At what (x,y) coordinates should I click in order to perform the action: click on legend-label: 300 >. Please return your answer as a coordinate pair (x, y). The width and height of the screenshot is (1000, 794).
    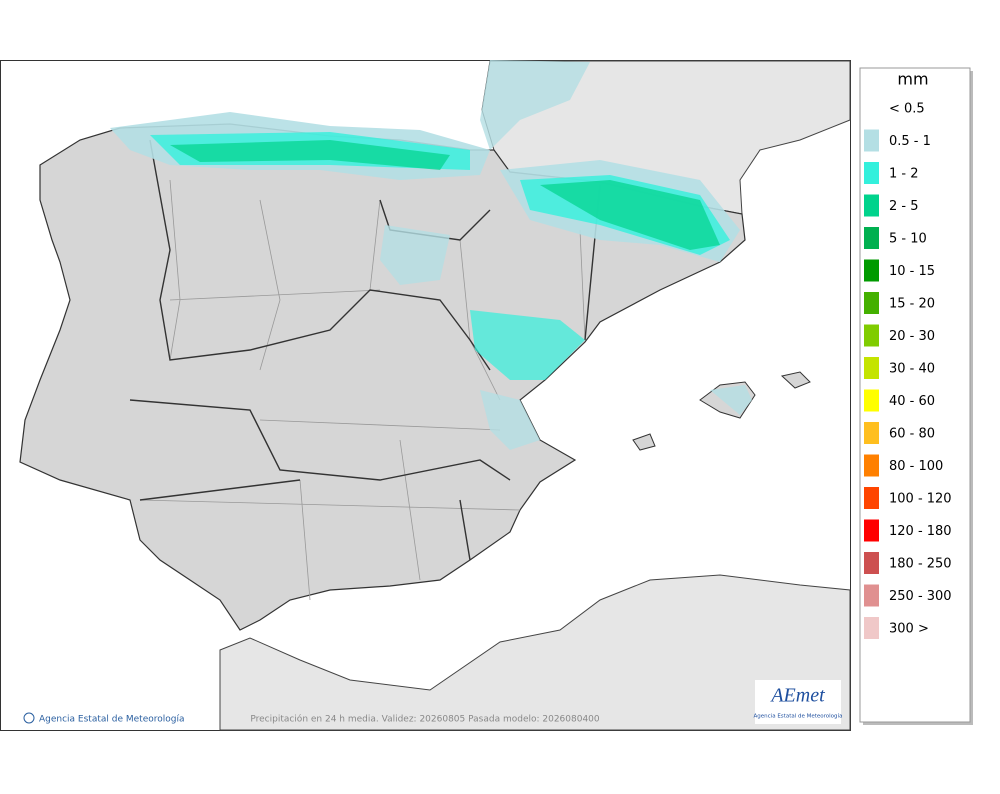
    Looking at the image, I should click on (909, 629).